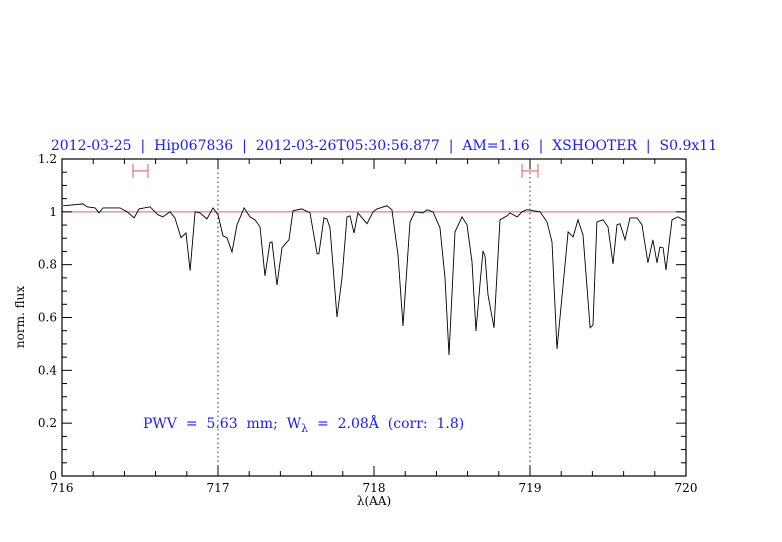 This screenshot has height=542, width=782. I want to click on y-tick-label: 0.4, so click(47, 370).